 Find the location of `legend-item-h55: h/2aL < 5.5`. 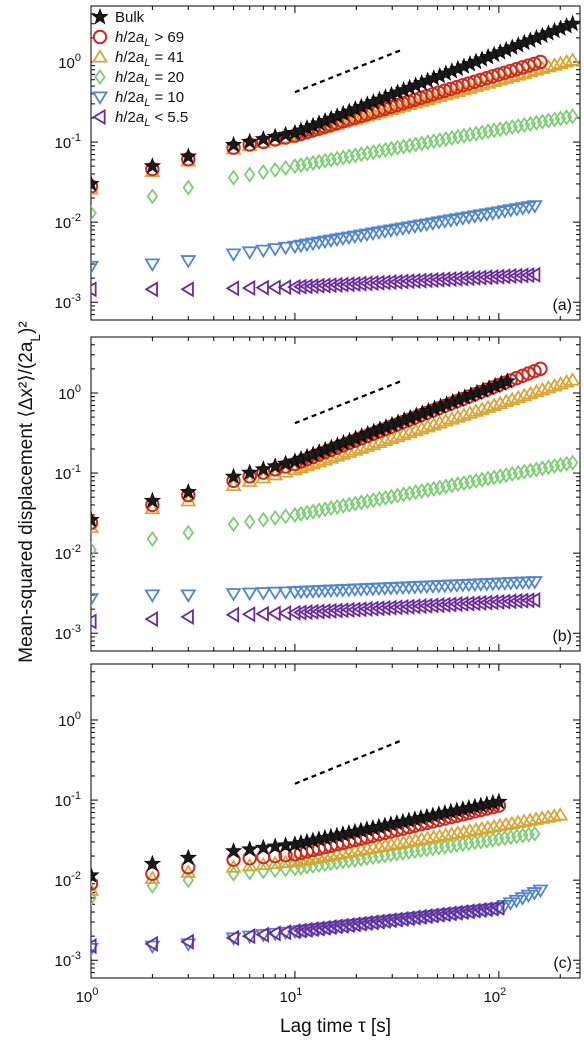

legend-item-h55: h/2aL < 5.5 is located at coordinates (140, 118).